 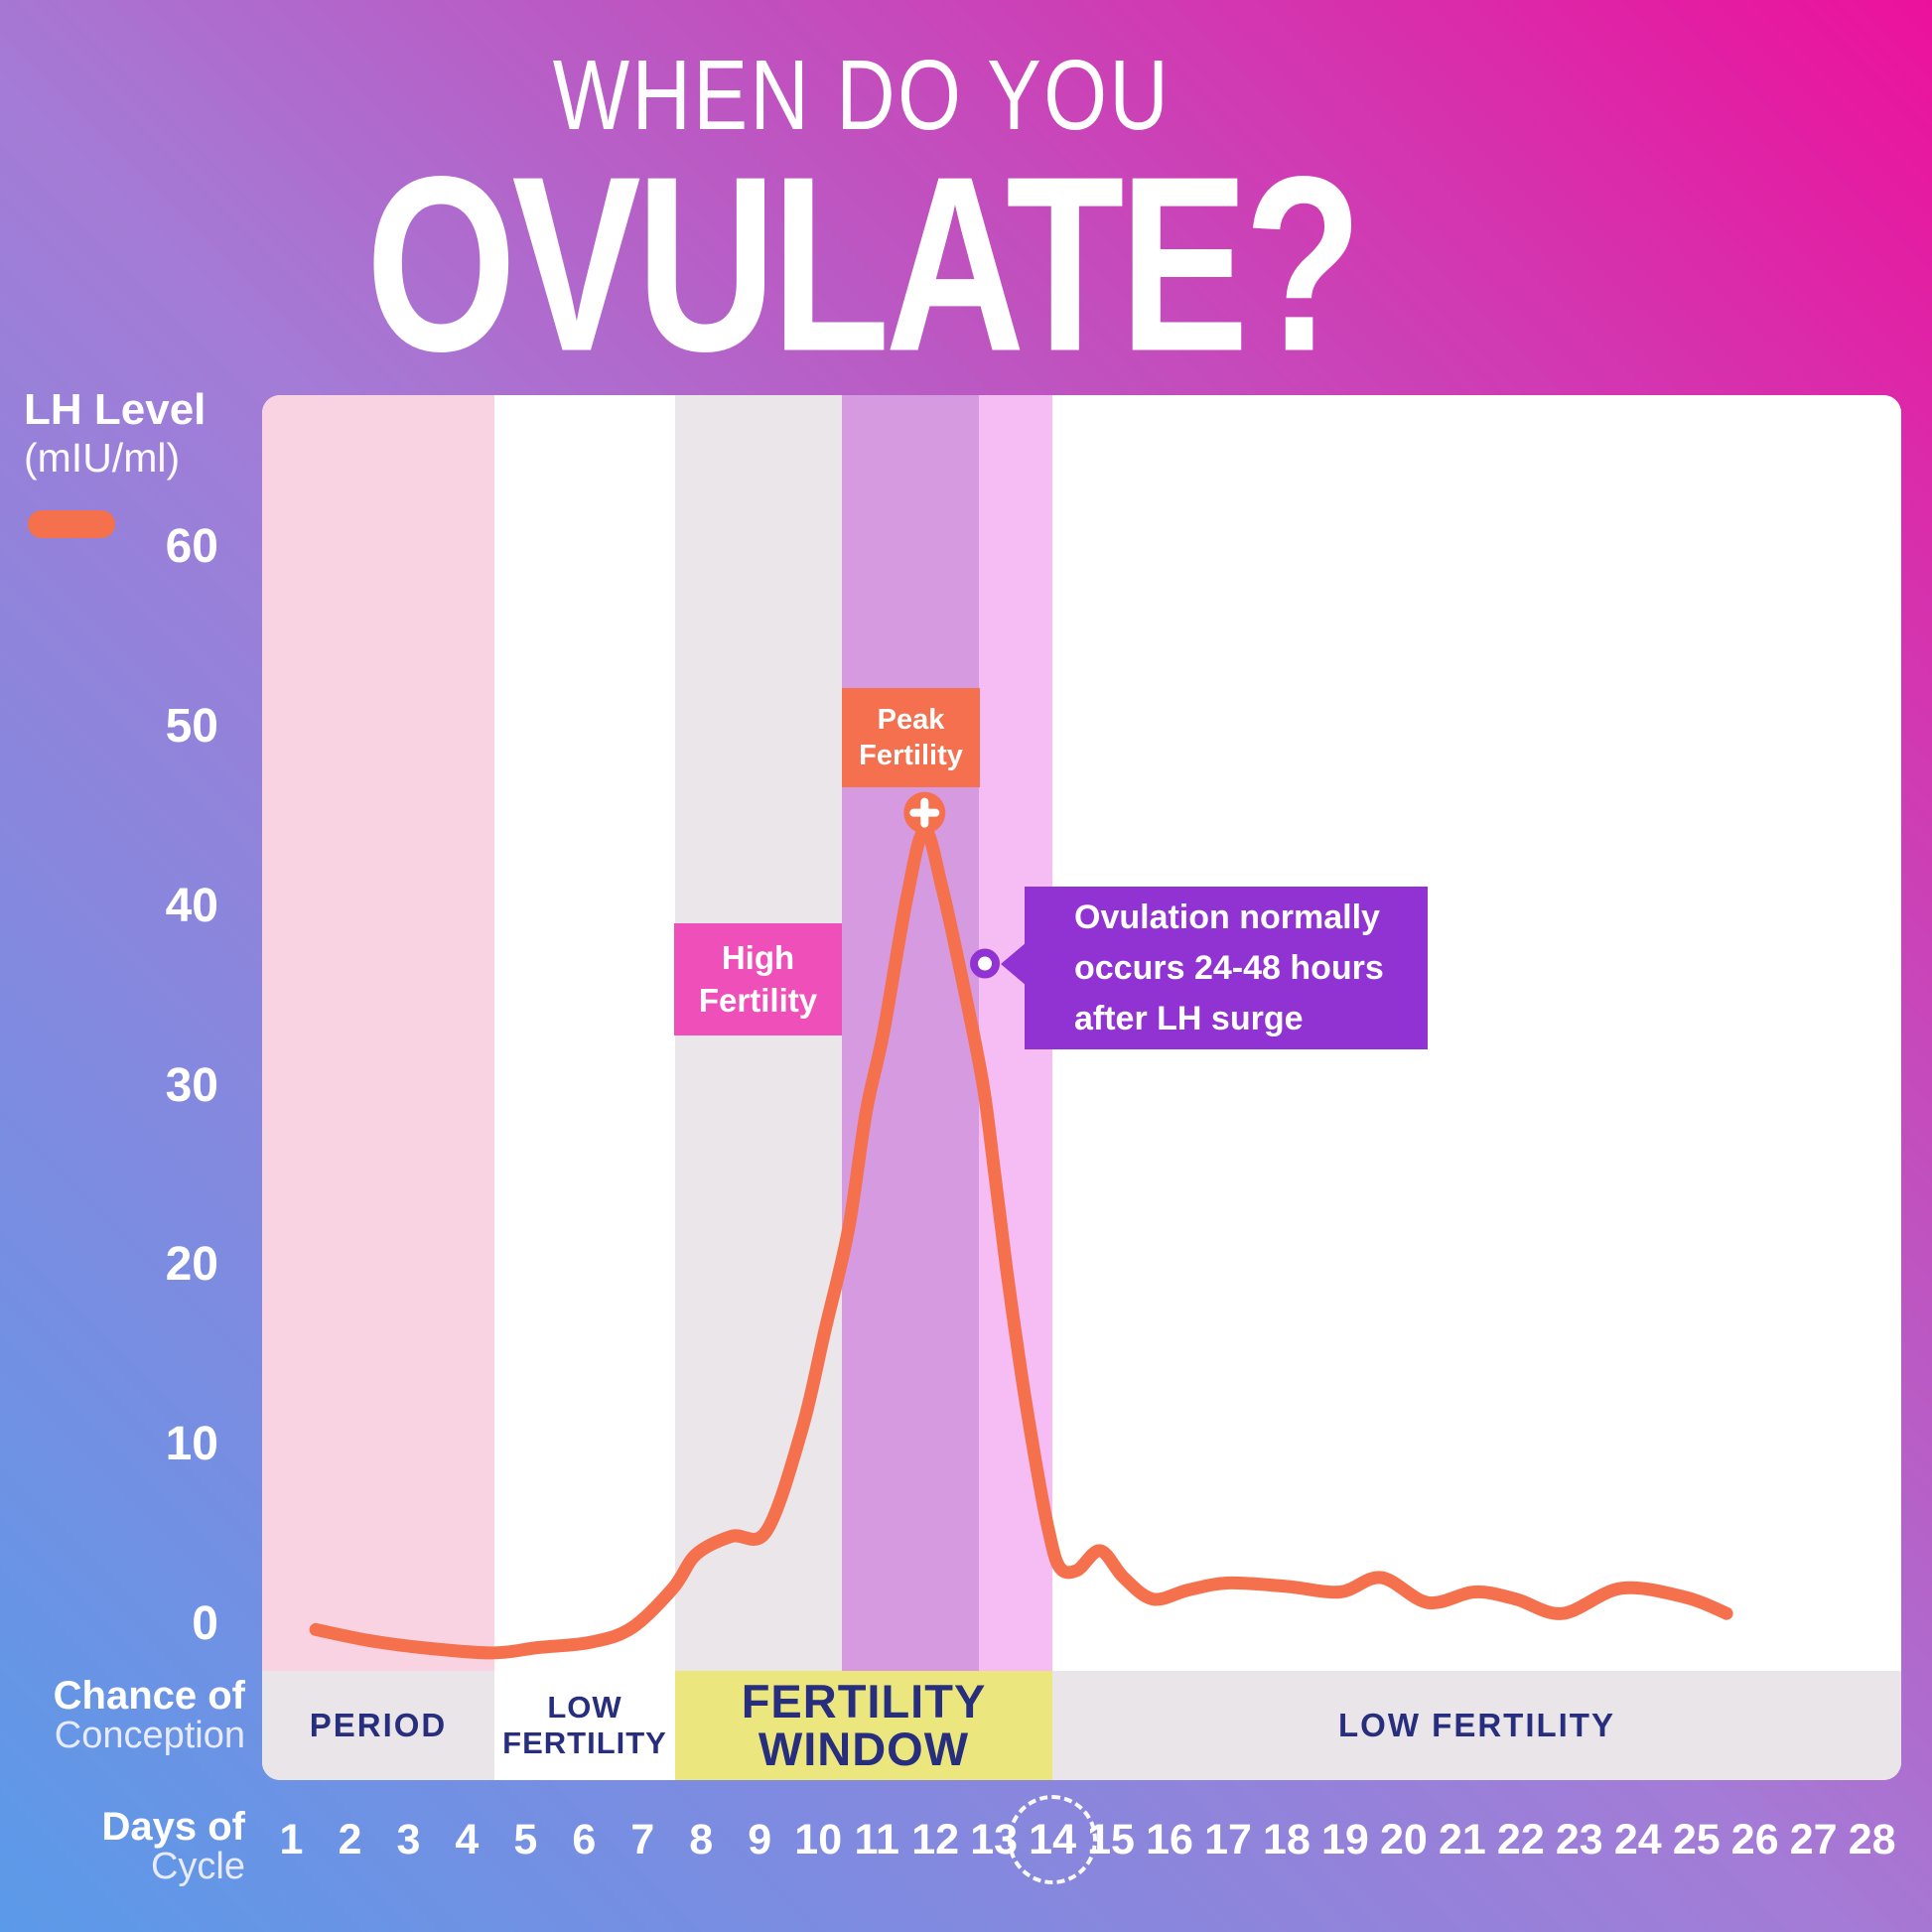 I want to click on y-tick-40: 40, so click(x=191, y=906).